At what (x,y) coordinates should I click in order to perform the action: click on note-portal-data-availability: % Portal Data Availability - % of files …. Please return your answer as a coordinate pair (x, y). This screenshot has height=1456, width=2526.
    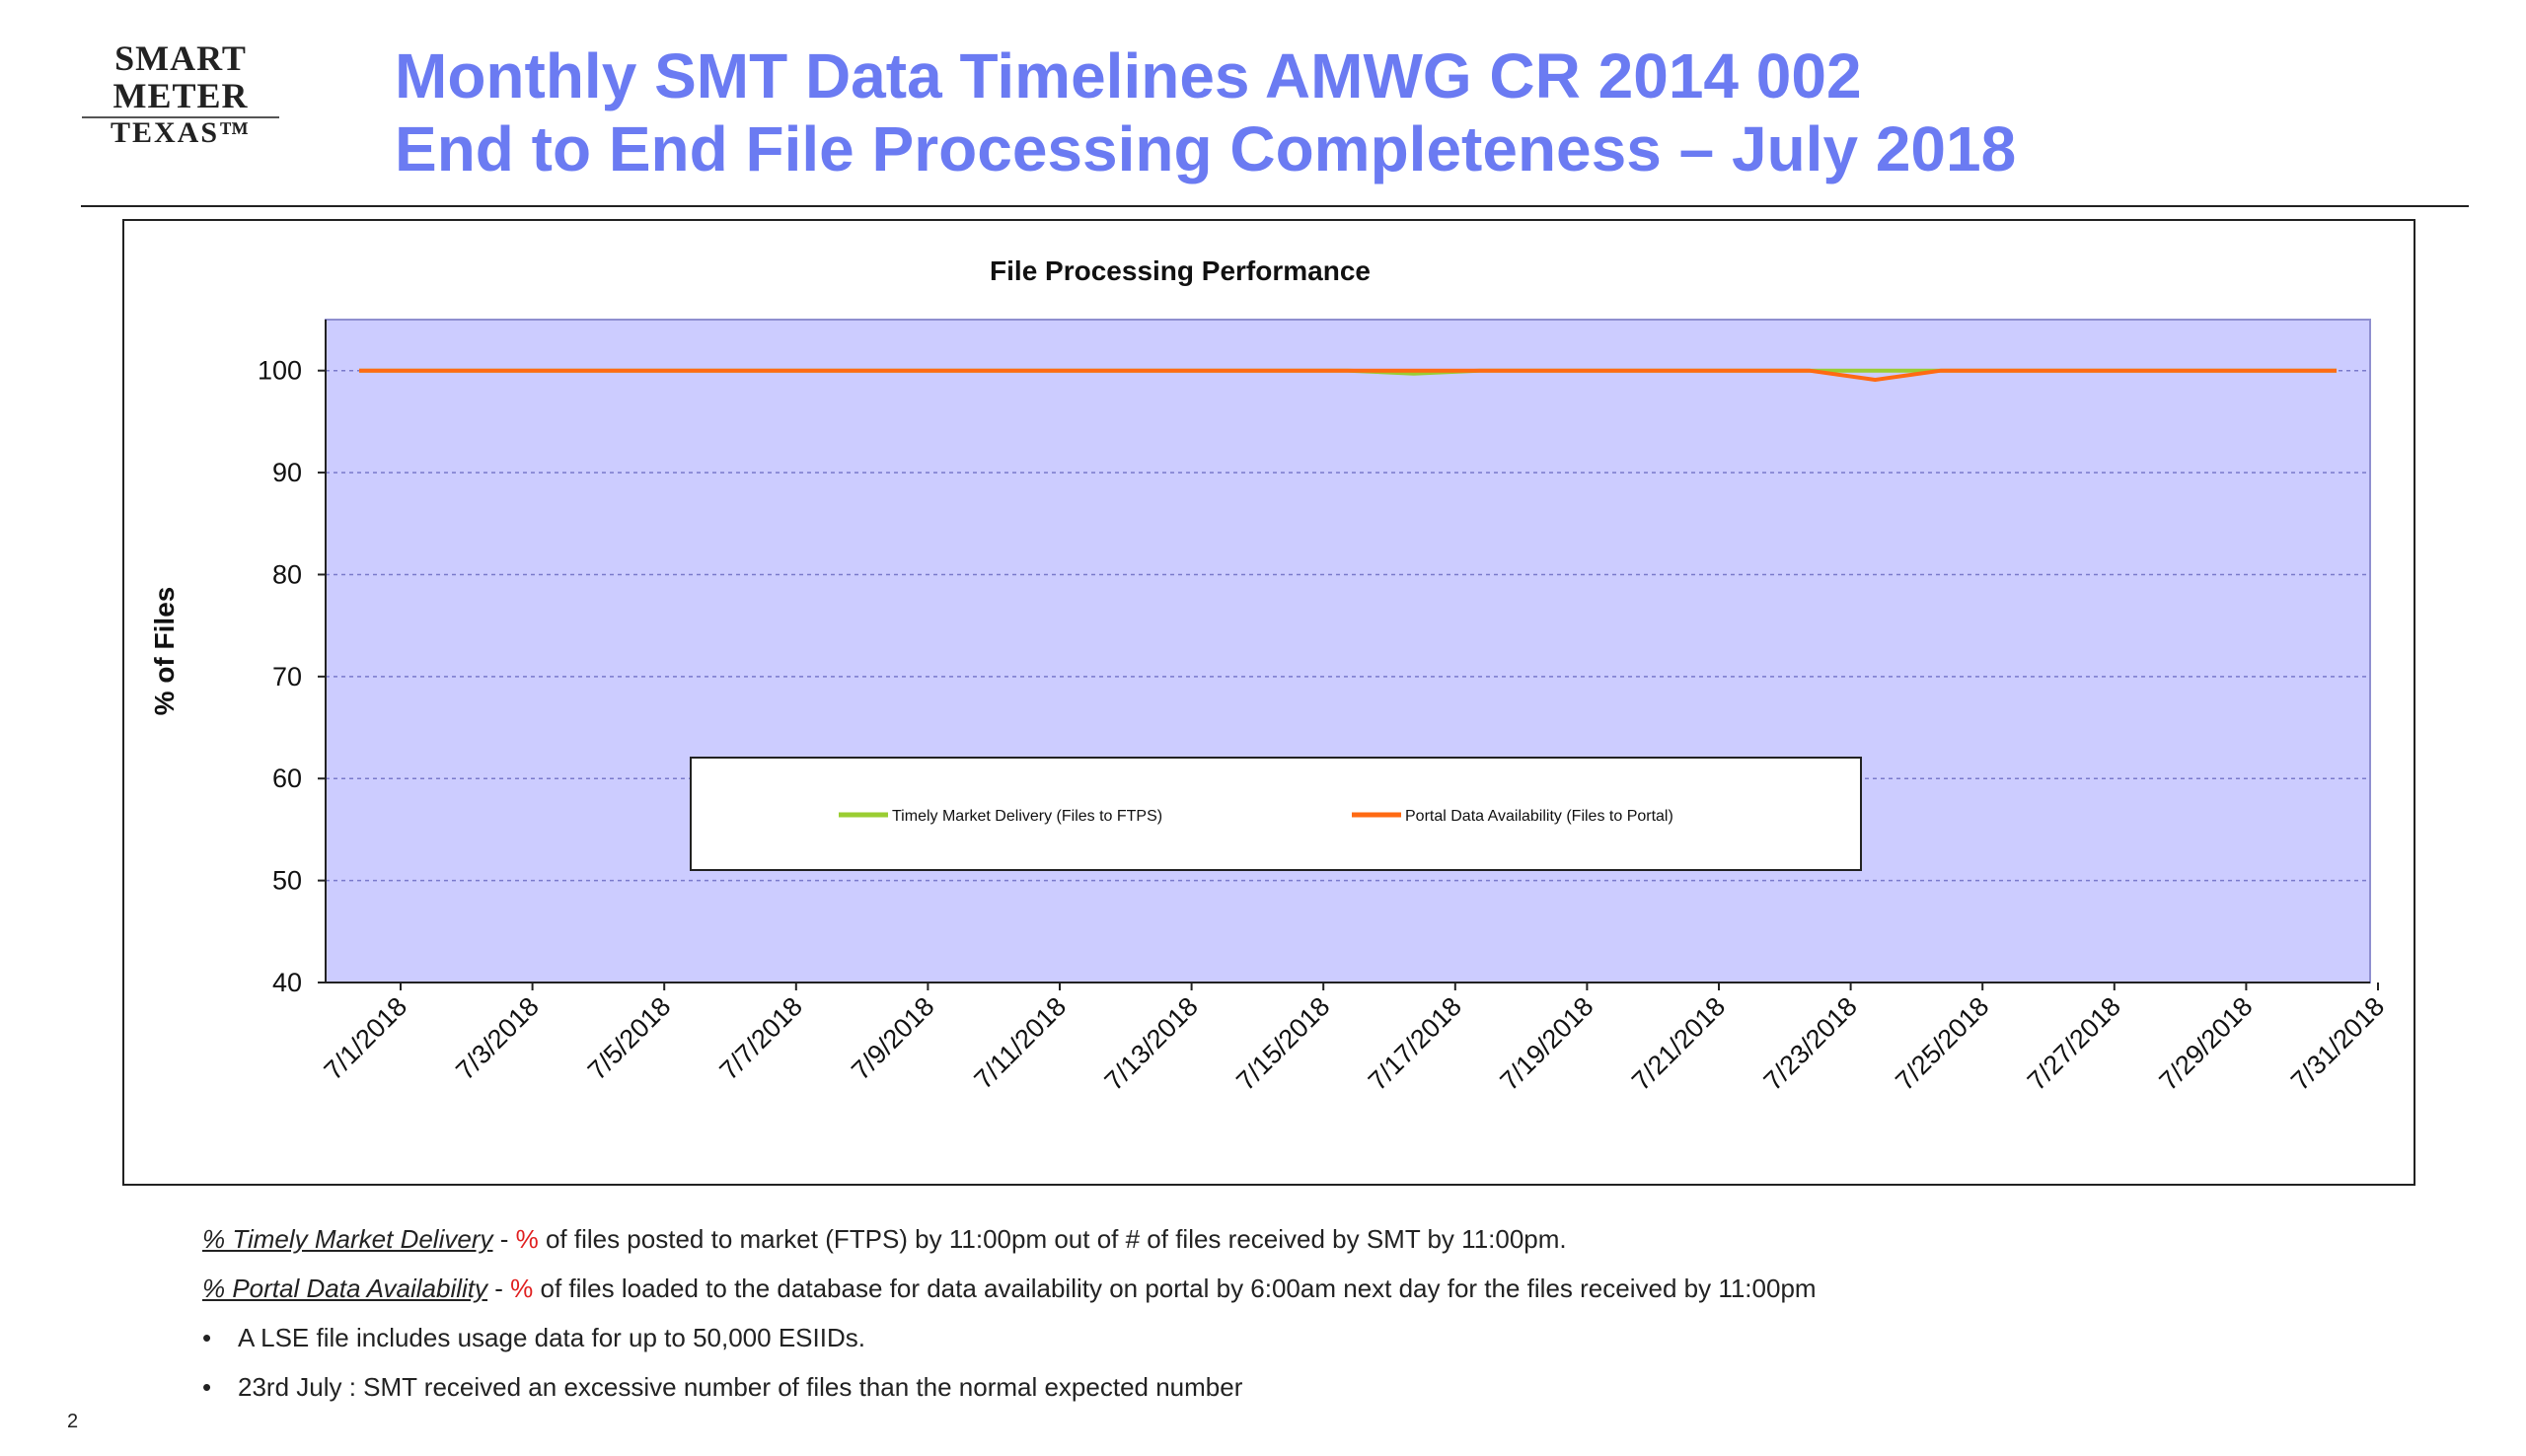
    Looking at the image, I should click on (1009, 1295).